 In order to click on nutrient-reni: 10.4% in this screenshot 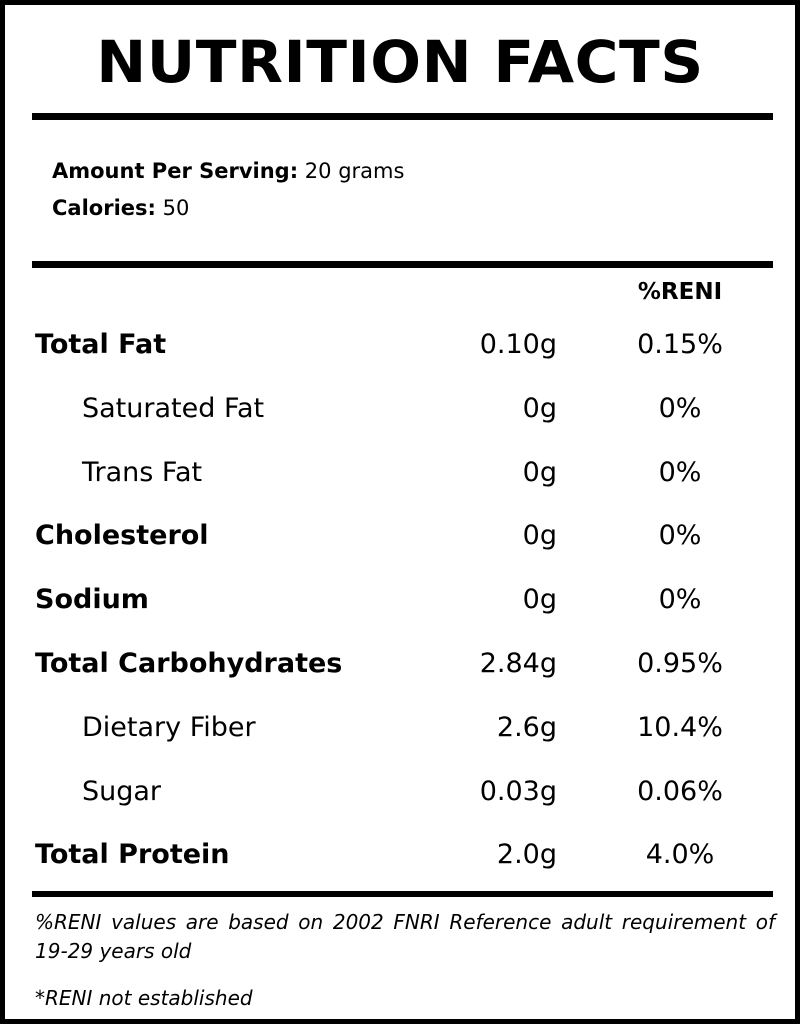, I will do `click(680, 727)`.